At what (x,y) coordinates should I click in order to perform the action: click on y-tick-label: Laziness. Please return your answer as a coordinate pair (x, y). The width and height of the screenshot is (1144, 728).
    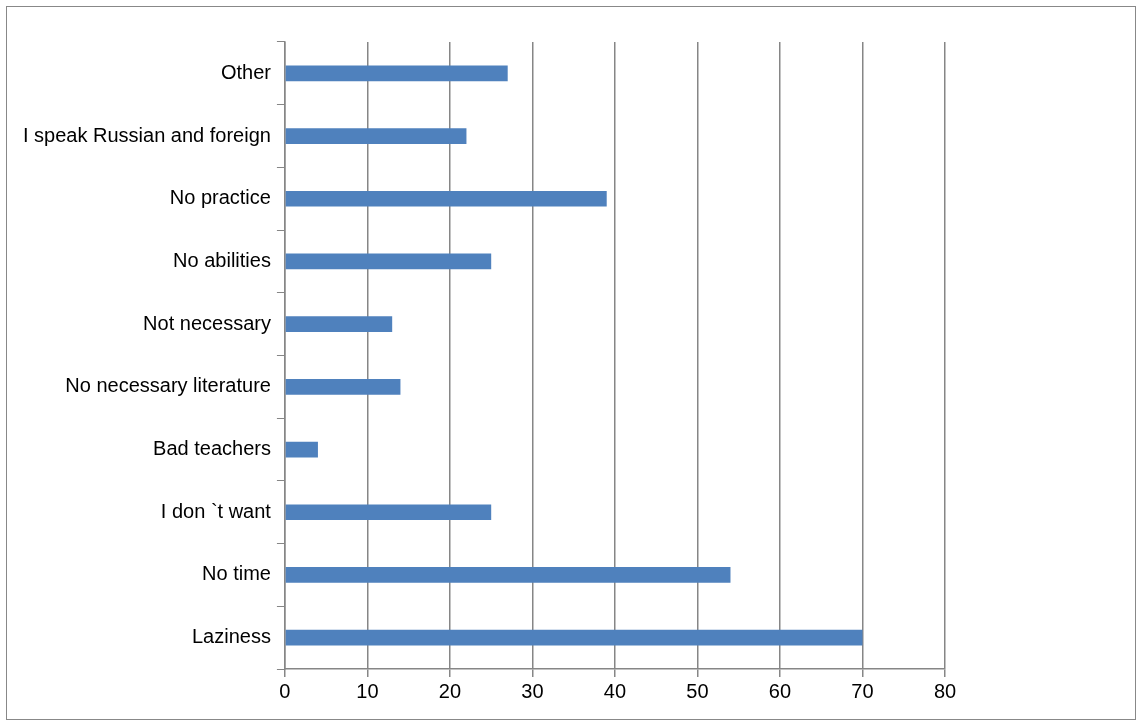
    Looking at the image, I should click on (231, 636).